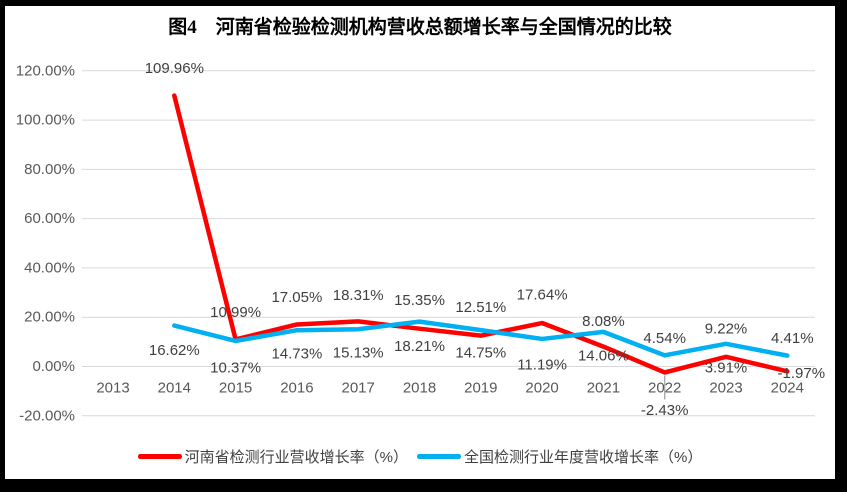 The height and width of the screenshot is (492, 847). What do you see at coordinates (726, 328) in the screenshot?
I see `national-data-label: 9.22%` at bounding box center [726, 328].